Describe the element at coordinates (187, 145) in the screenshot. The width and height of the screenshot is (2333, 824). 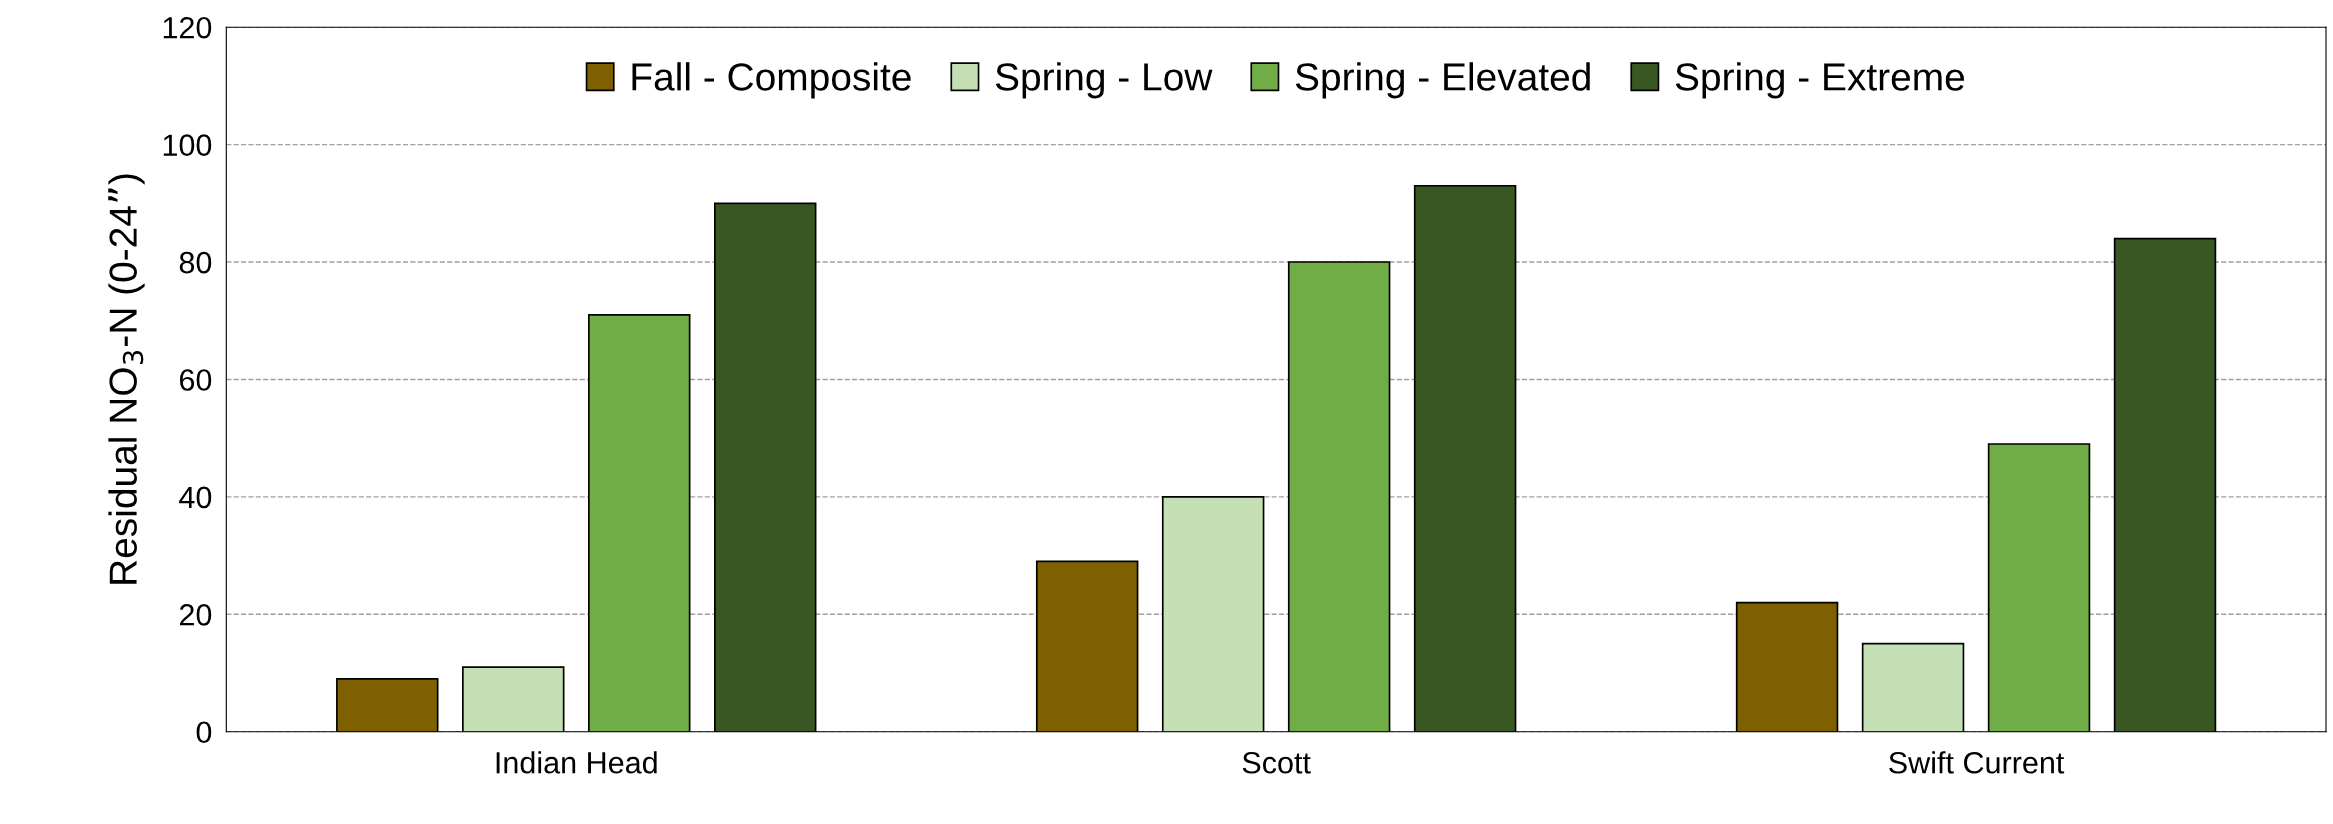
I see `y-tick-label: 100` at that location.